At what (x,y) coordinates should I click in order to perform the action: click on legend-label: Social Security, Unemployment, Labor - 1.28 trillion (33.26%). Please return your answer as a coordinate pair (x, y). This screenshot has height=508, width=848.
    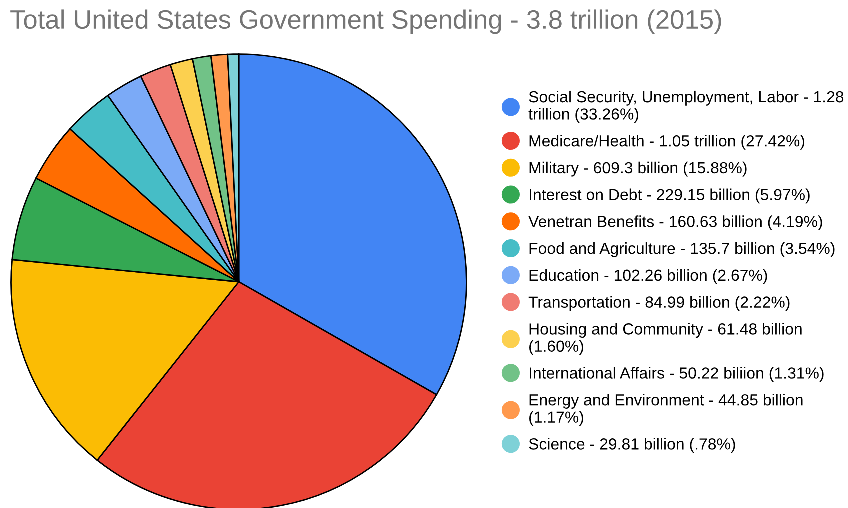
    Looking at the image, I should click on (686, 107).